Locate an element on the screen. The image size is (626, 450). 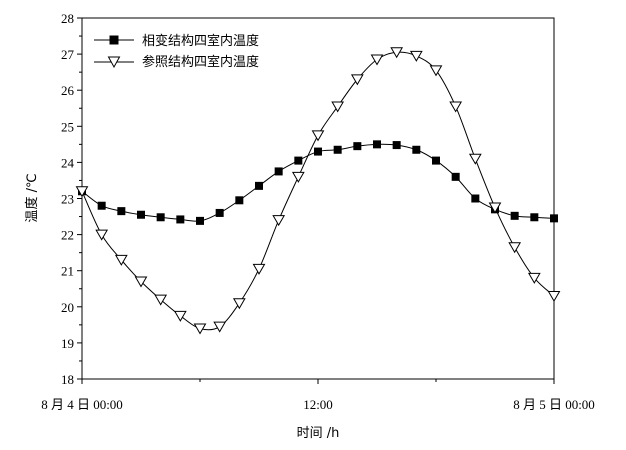
y-tick-label: 19 is located at coordinates (67, 343).